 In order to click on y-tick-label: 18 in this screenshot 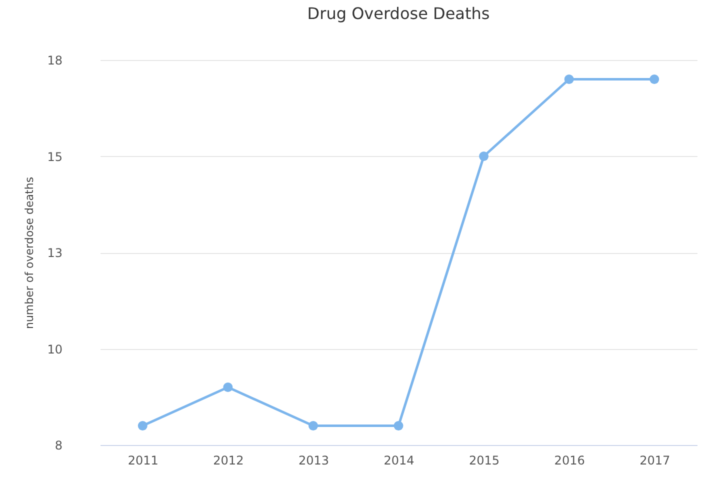, I will do `click(54, 61)`.